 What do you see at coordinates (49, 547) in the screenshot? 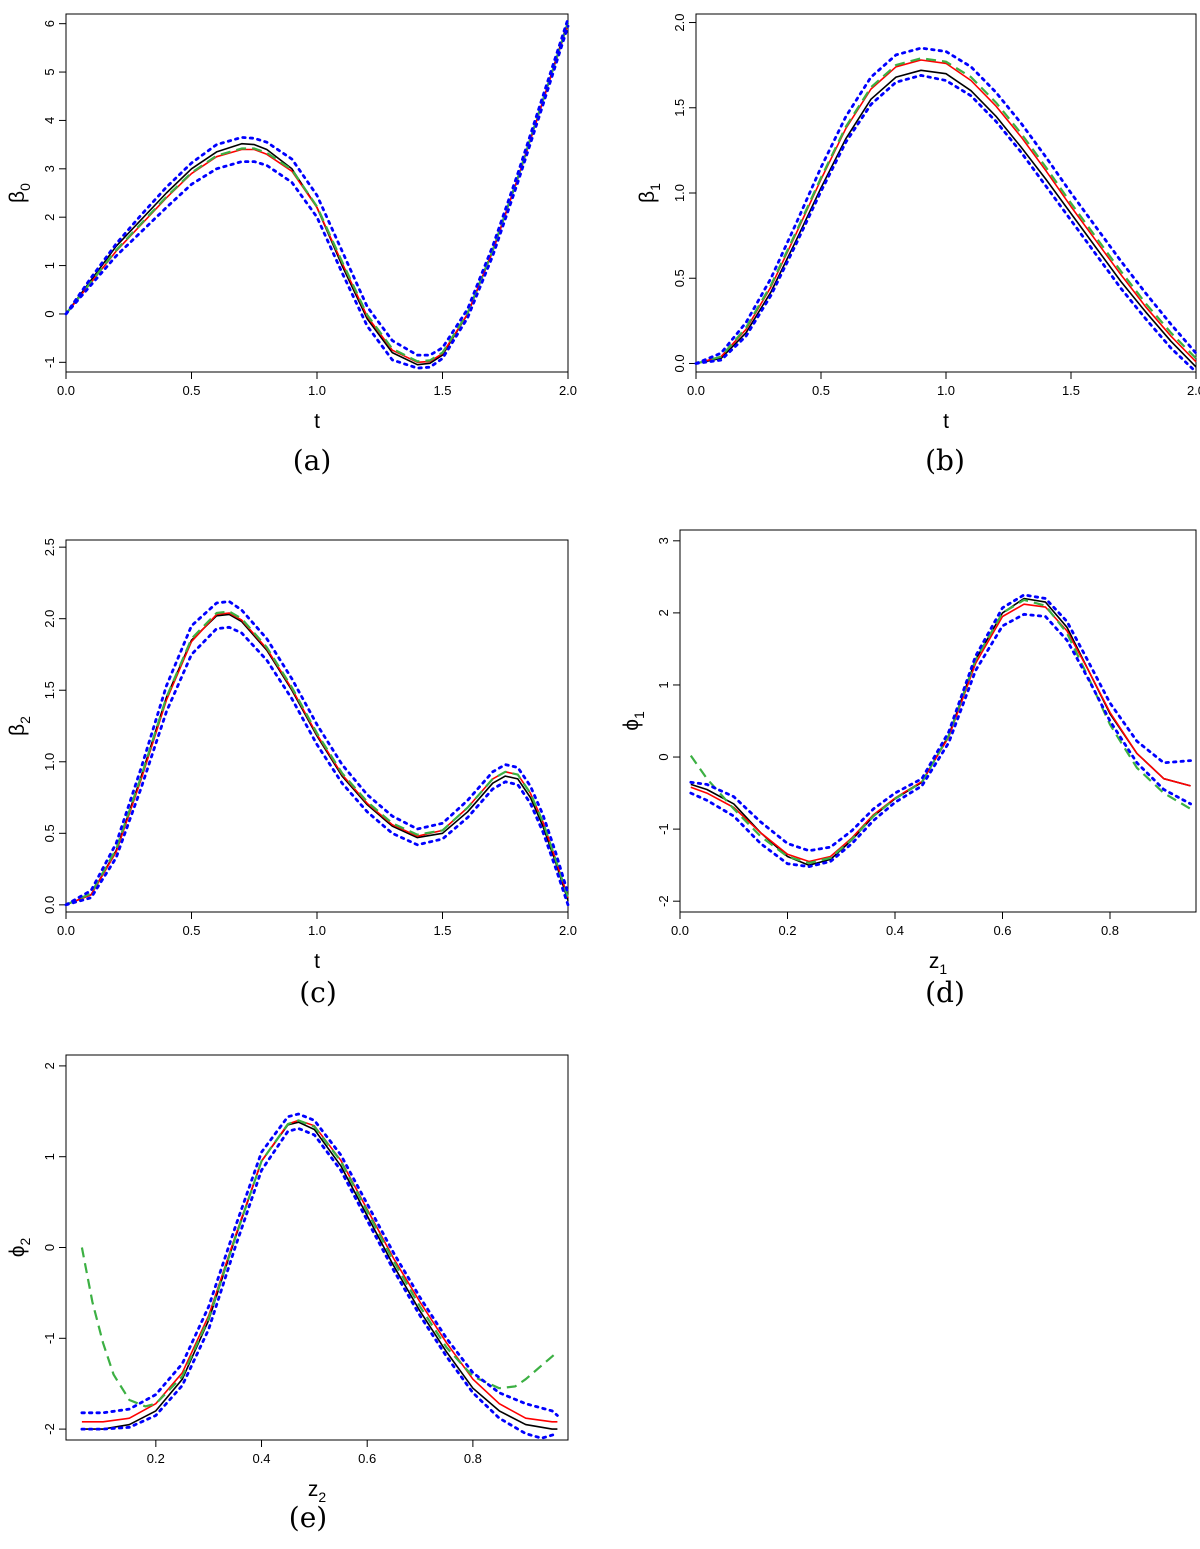
I see `y-tick-label: 2.5` at bounding box center [49, 547].